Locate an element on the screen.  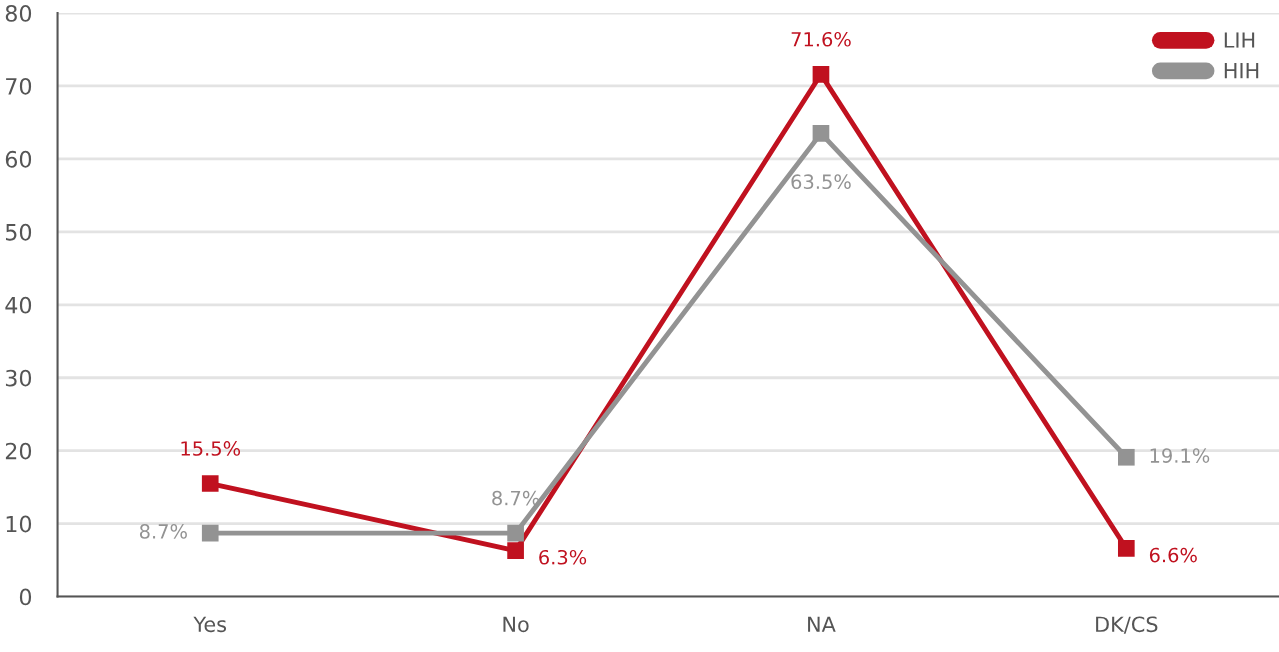
data-label: 63.5% is located at coordinates (821, 182).